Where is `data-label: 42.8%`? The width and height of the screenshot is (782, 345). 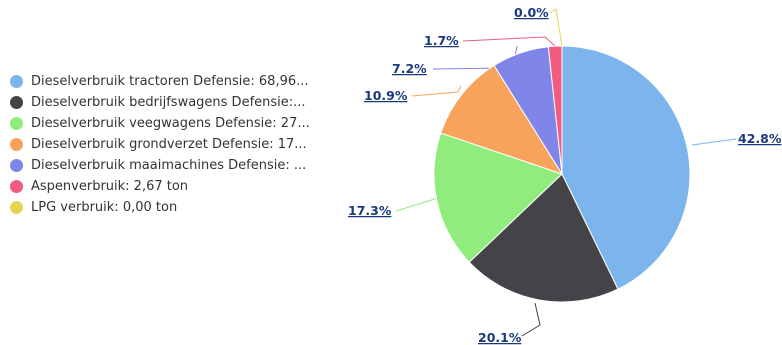
data-label: 42.8% is located at coordinates (760, 138).